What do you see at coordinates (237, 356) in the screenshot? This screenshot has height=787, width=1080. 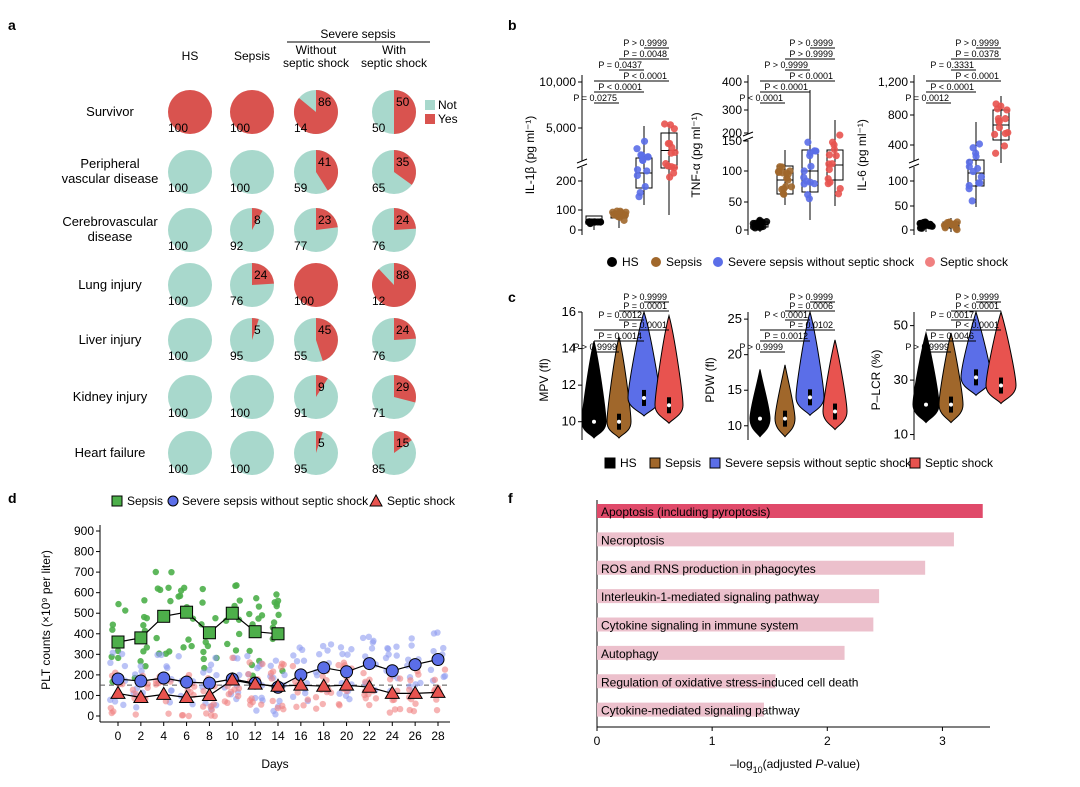 I see `pie-value-not: 95` at bounding box center [237, 356].